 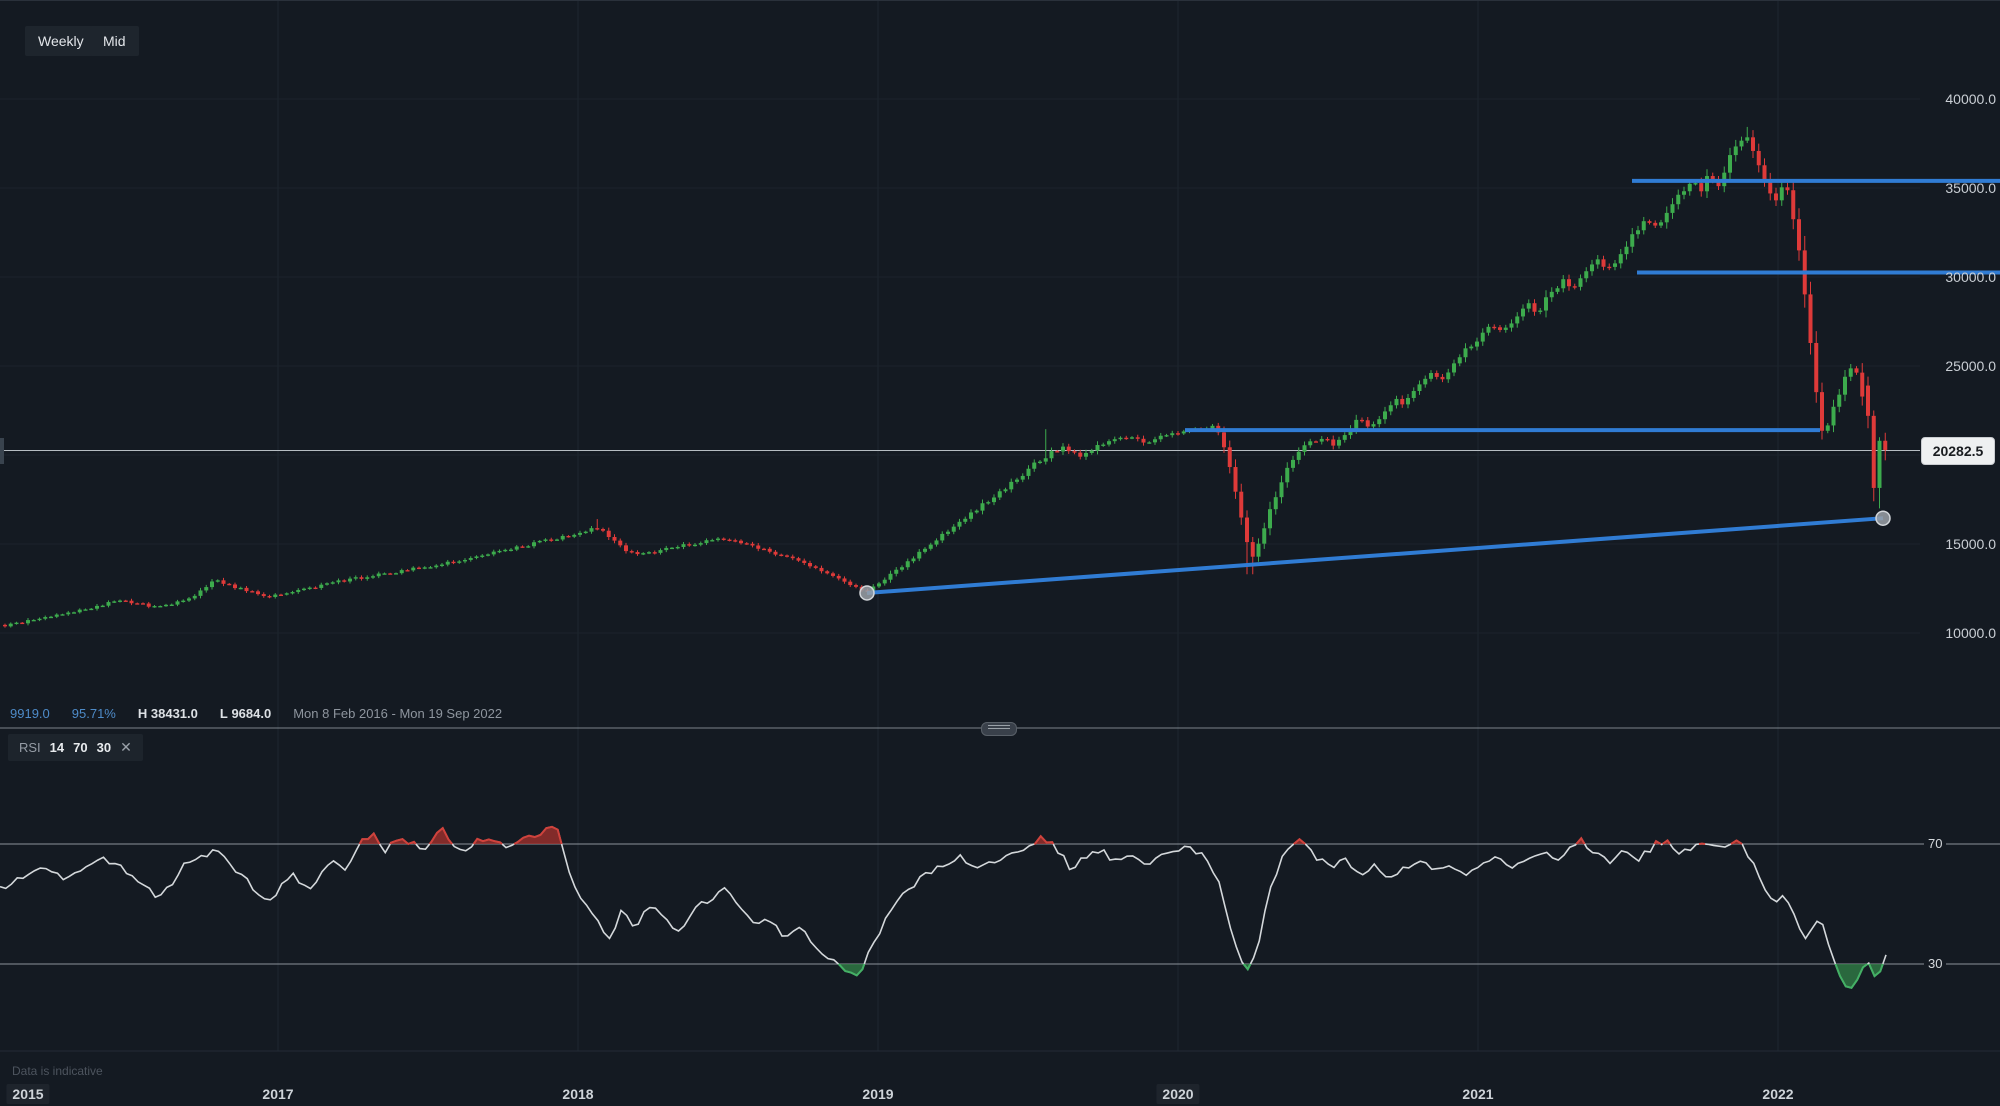 What do you see at coordinates (167, 713) in the screenshot?
I see `range-high-value: H 38431.0` at bounding box center [167, 713].